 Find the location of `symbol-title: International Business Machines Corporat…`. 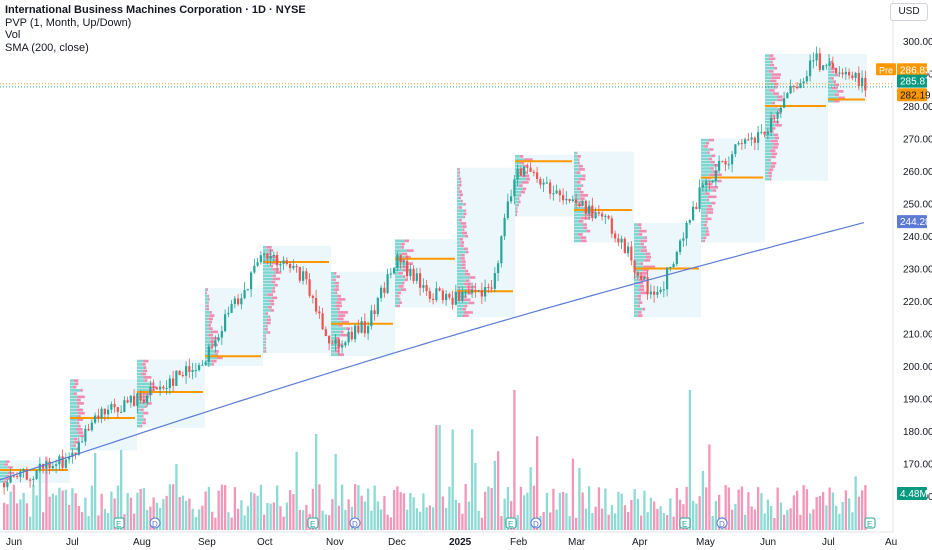

symbol-title: International Business Machines Corporat… is located at coordinates (155, 10).